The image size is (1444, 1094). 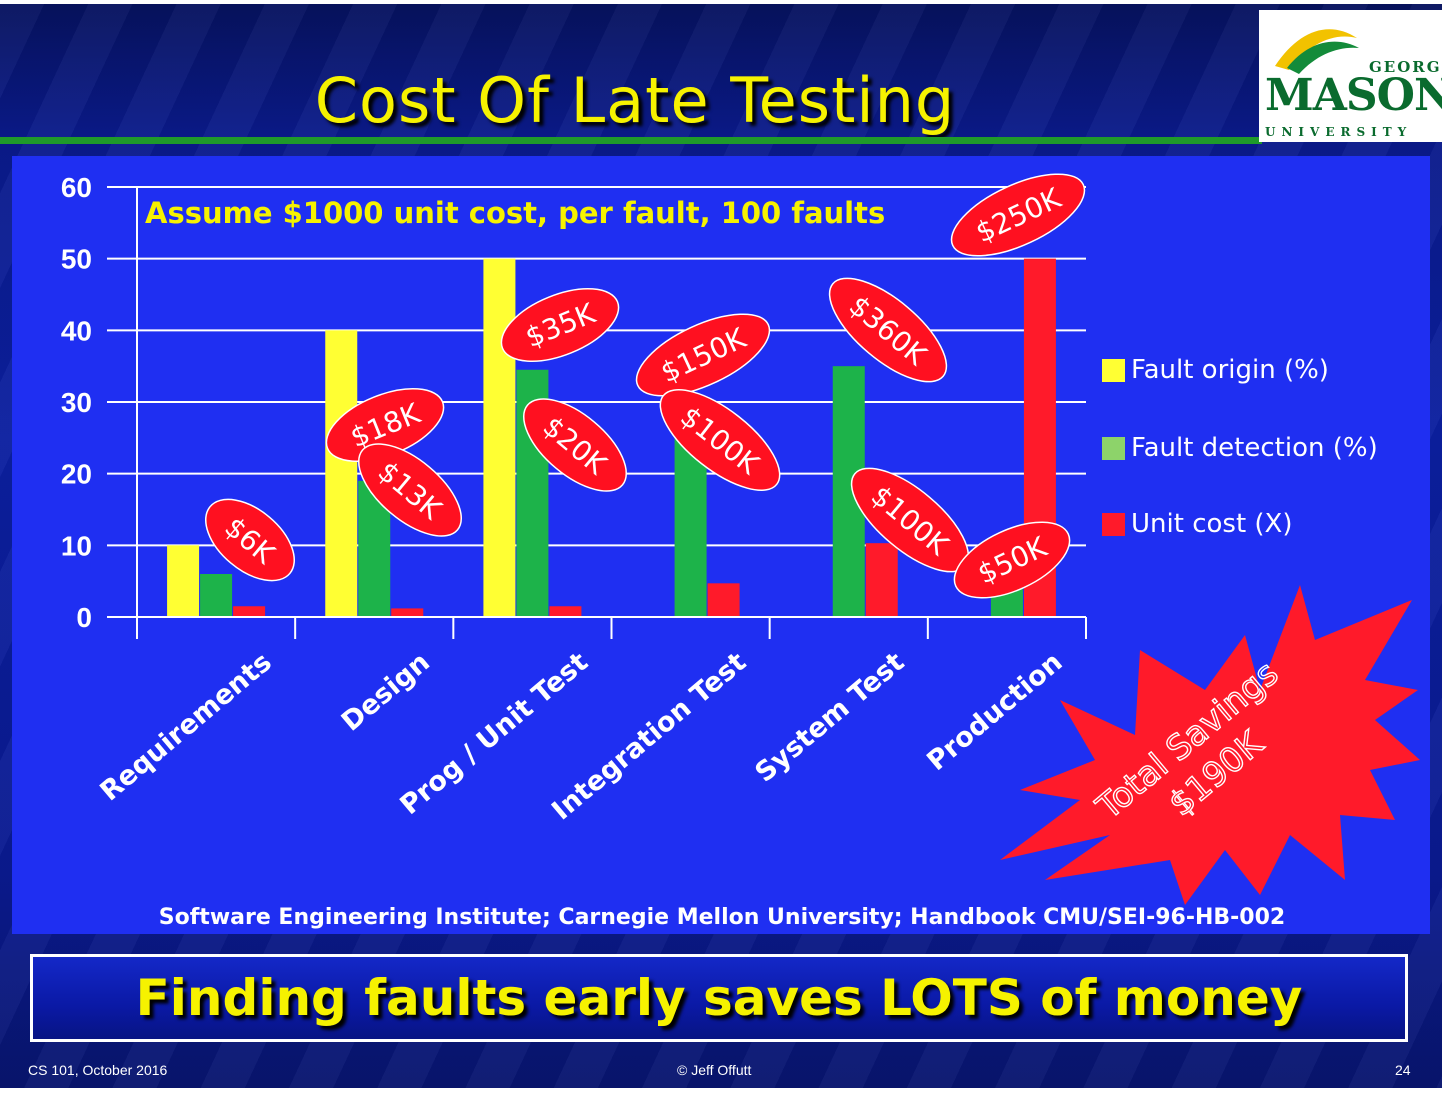 I want to click on footer-page-number: 24, so click(x=1403, y=1070).